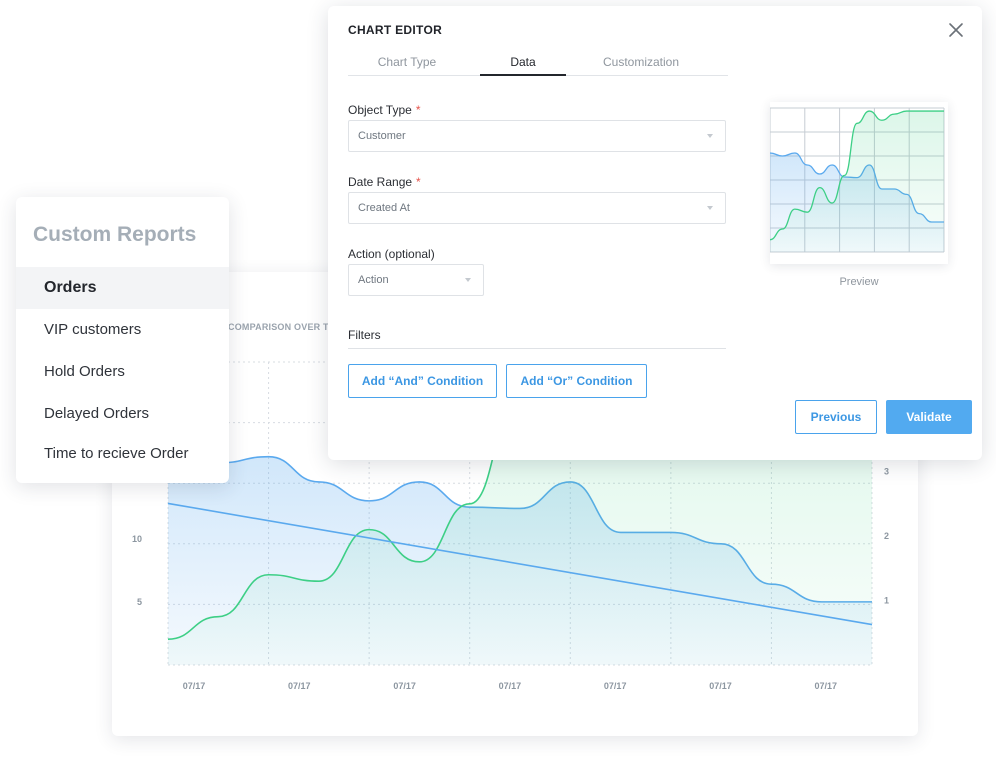  What do you see at coordinates (520, 564) in the screenshot?
I see `trend-line` at bounding box center [520, 564].